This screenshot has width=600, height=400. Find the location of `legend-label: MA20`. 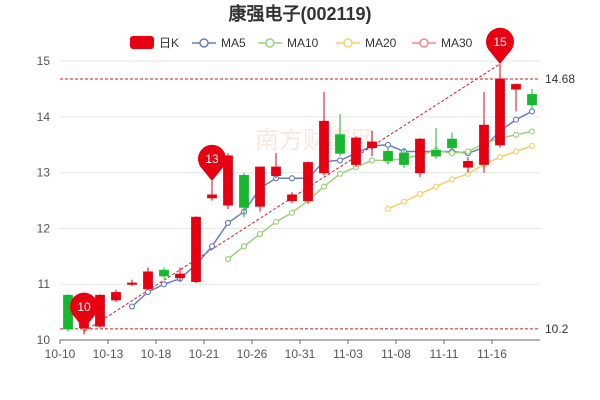

legend-label: MA20 is located at coordinates (381, 43).